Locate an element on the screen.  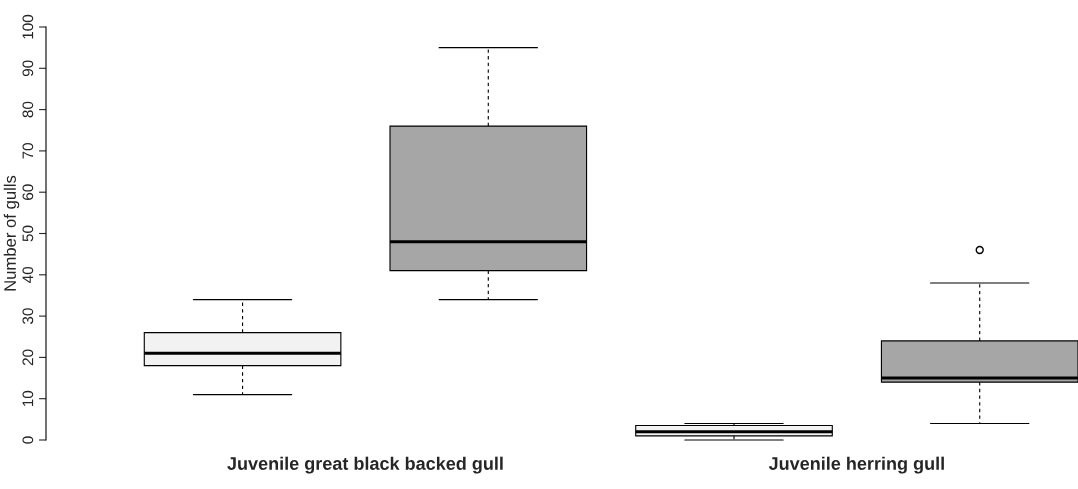
y-tick-label: 100 is located at coordinates (28, 26).